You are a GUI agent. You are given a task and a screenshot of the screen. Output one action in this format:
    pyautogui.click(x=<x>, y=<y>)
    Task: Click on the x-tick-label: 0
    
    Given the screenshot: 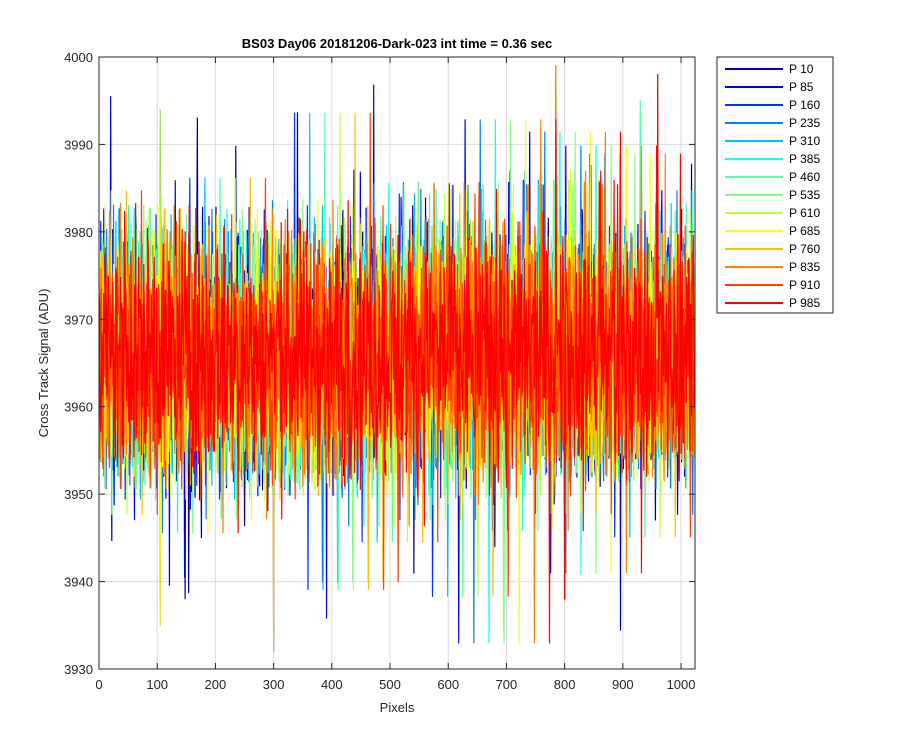 What is the action you would take?
    pyautogui.click(x=98, y=684)
    